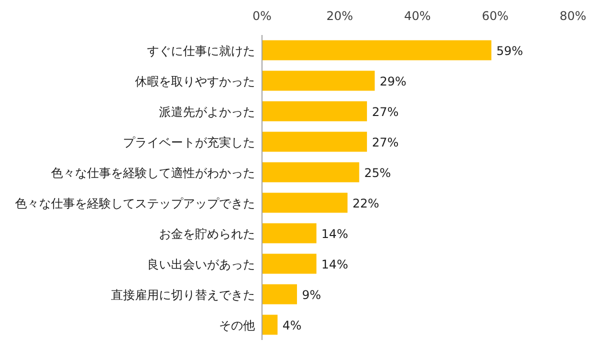  I want to click on data-label: 9%, so click(312, 295).